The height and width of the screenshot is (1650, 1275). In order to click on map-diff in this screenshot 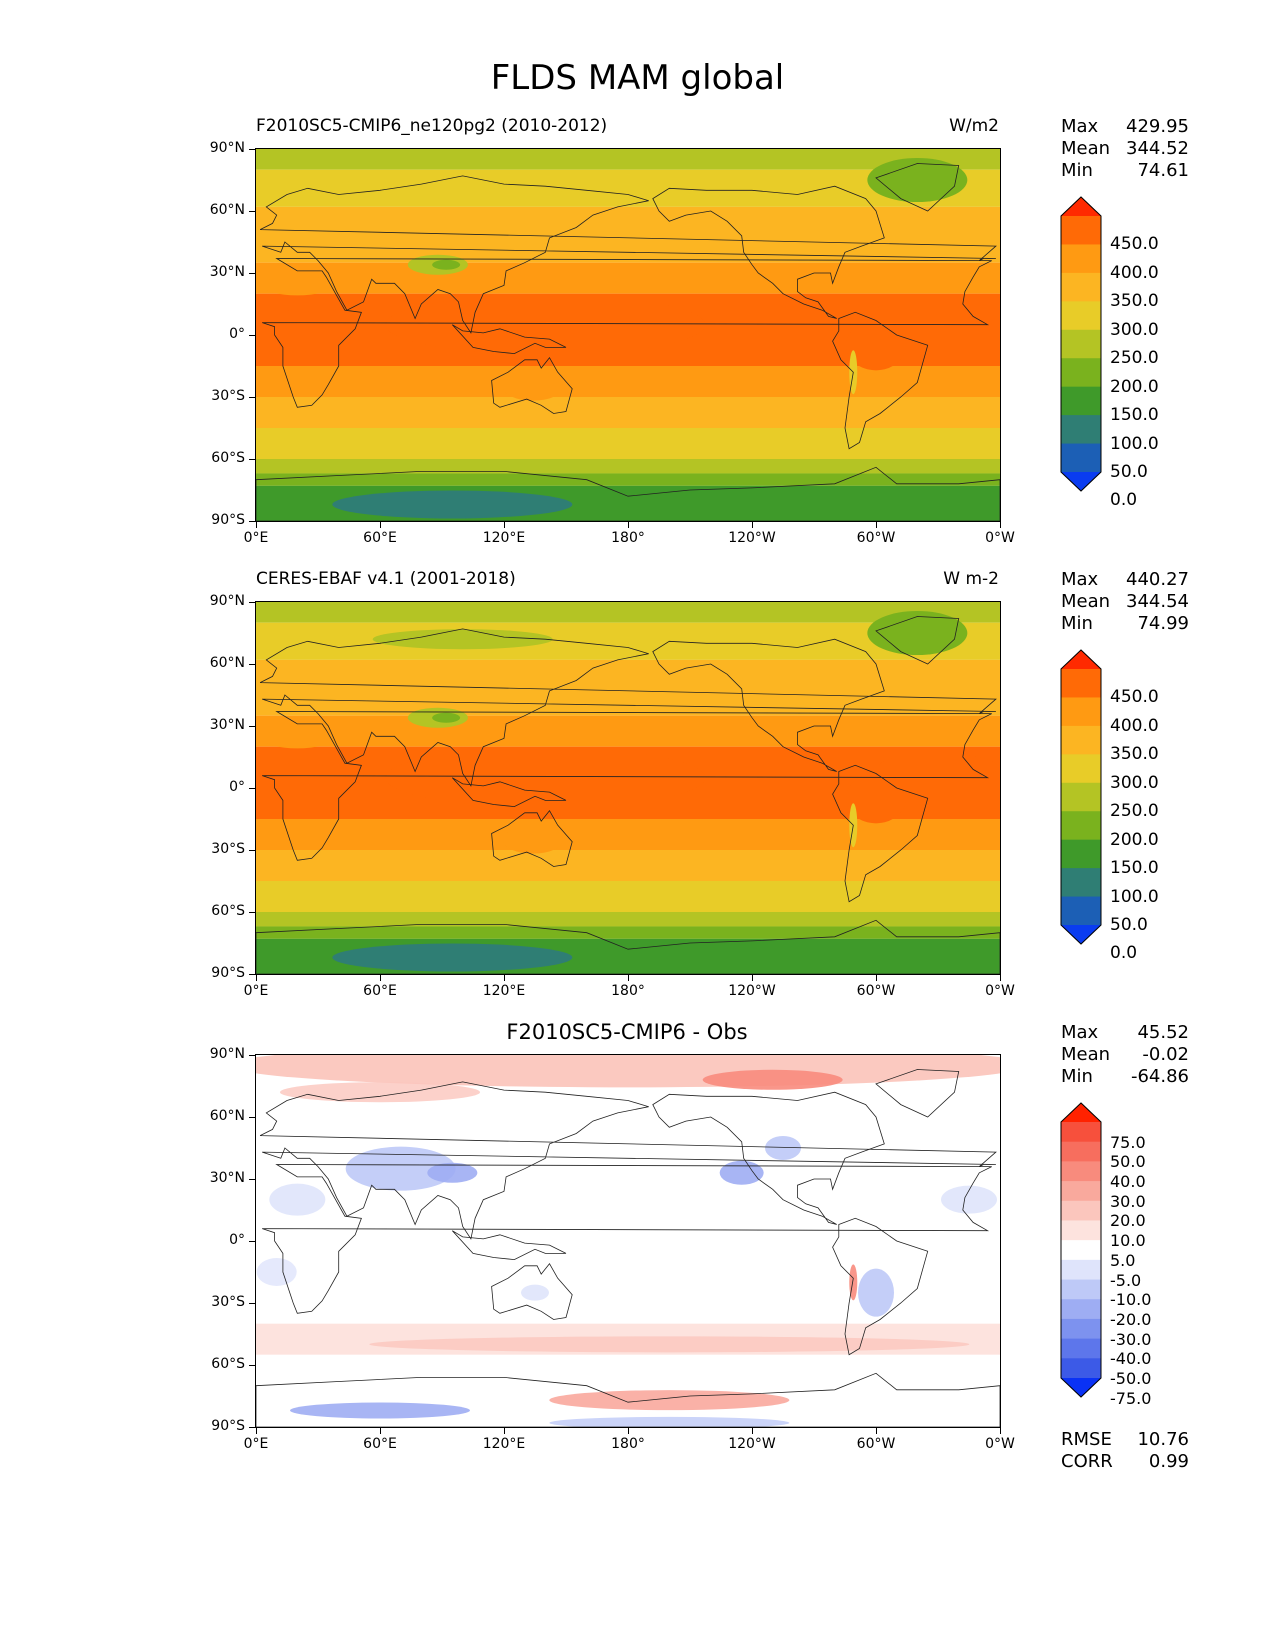, I will do `click(628, 1241)`.